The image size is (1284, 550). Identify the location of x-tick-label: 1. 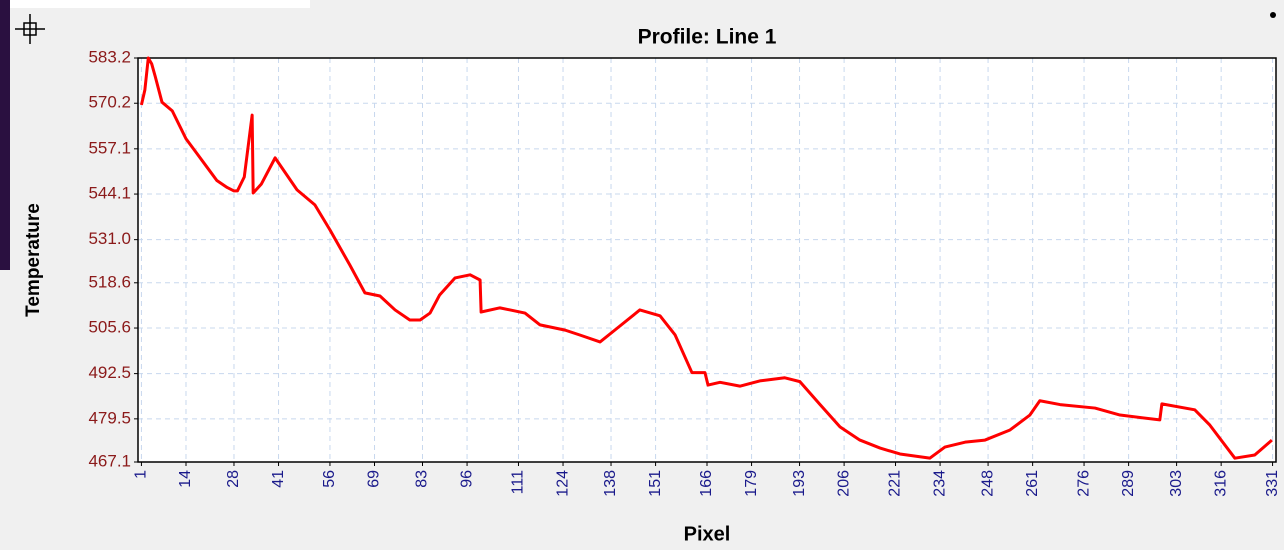
(141, 474).